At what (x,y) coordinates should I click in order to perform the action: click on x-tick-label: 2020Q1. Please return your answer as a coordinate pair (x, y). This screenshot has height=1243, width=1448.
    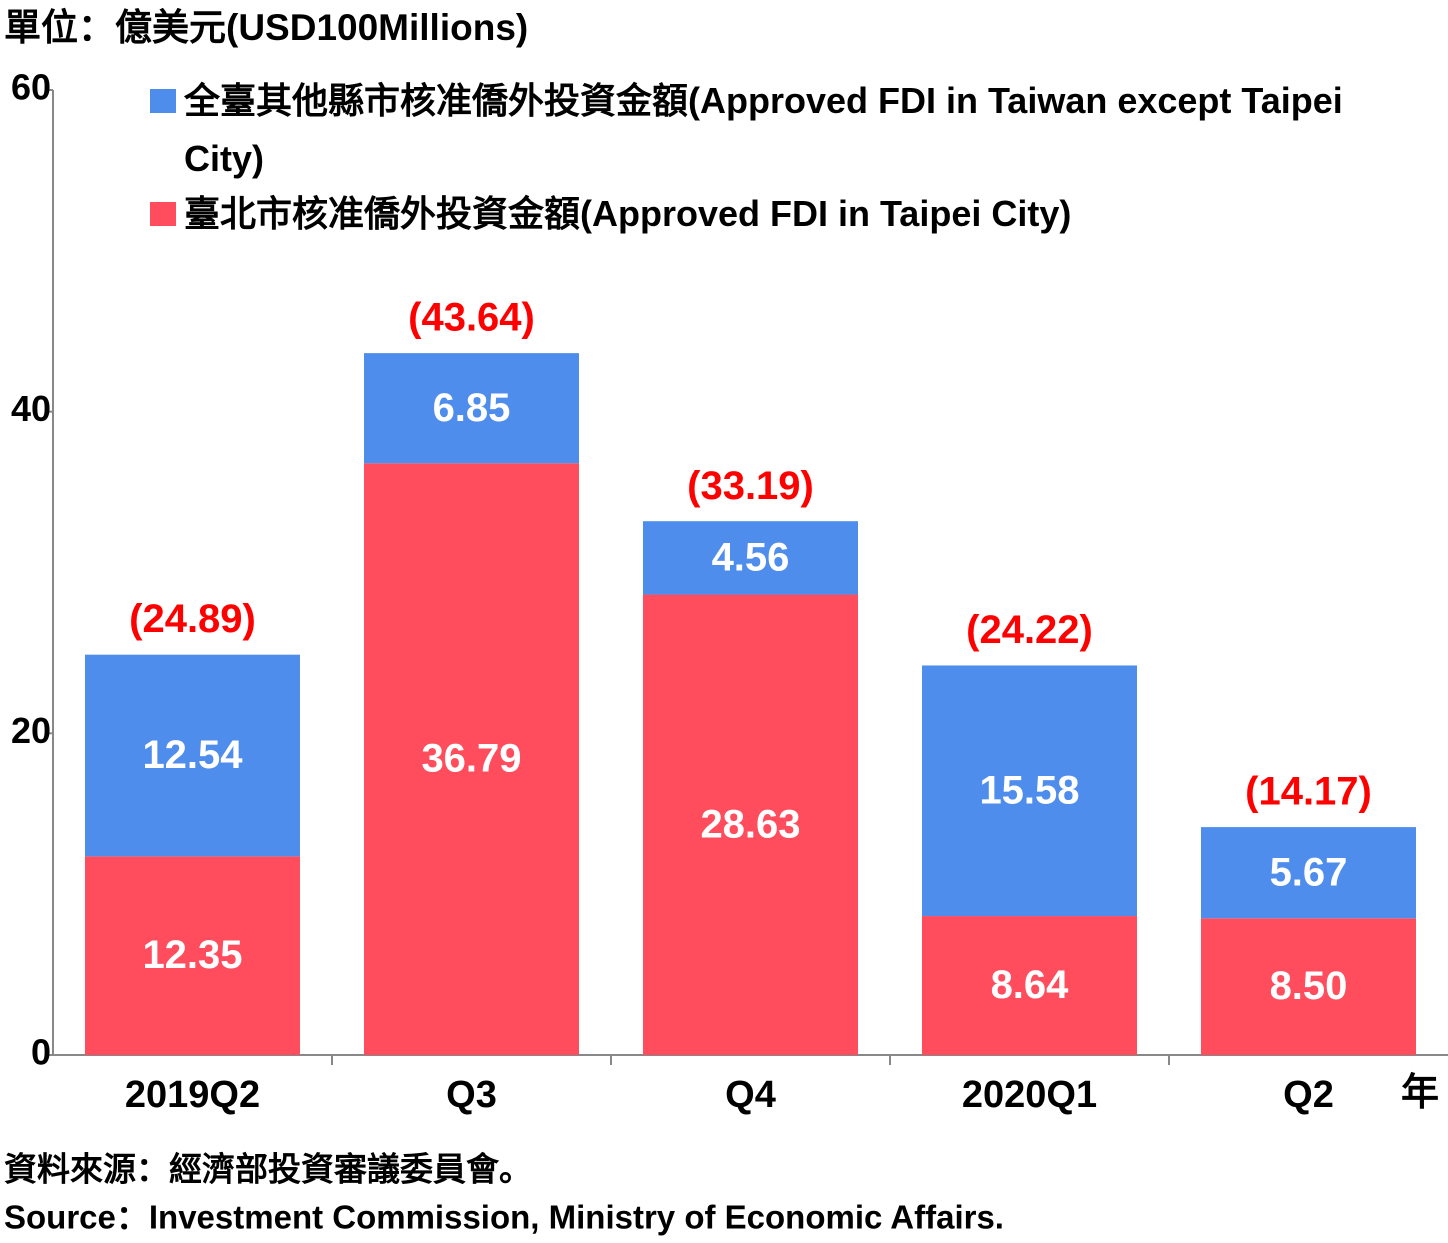
    Looking at the image, I should click on (1029, 1095).